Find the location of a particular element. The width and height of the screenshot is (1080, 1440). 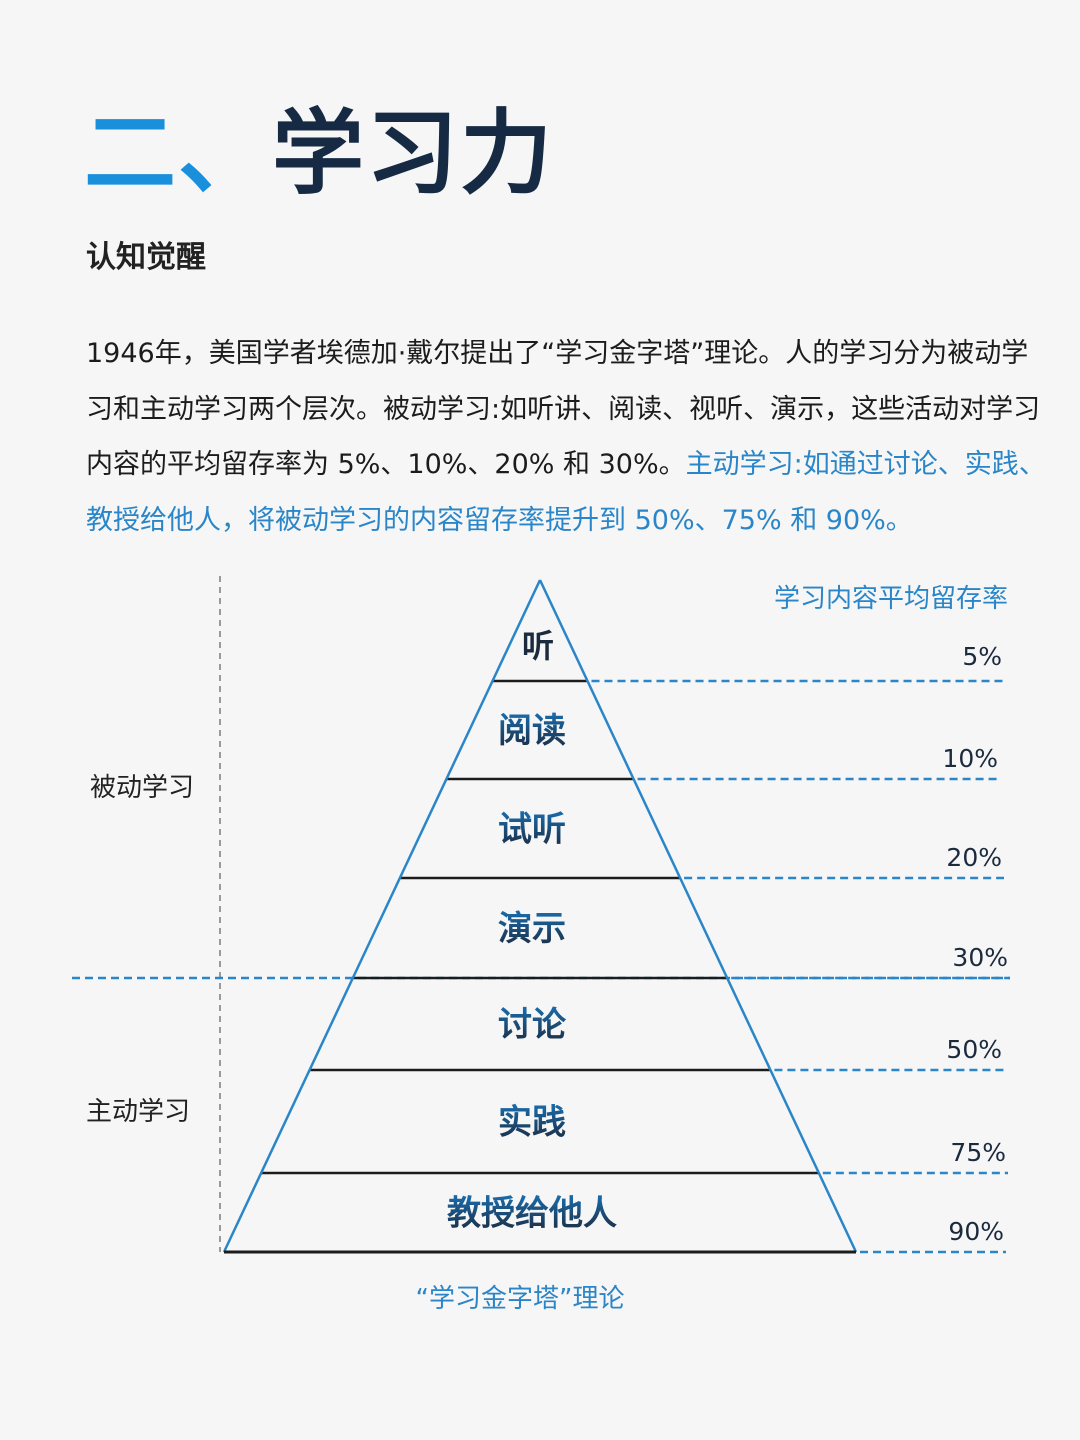

section-subtitle: 认知觉醒 is located at coordinates (146, 257).